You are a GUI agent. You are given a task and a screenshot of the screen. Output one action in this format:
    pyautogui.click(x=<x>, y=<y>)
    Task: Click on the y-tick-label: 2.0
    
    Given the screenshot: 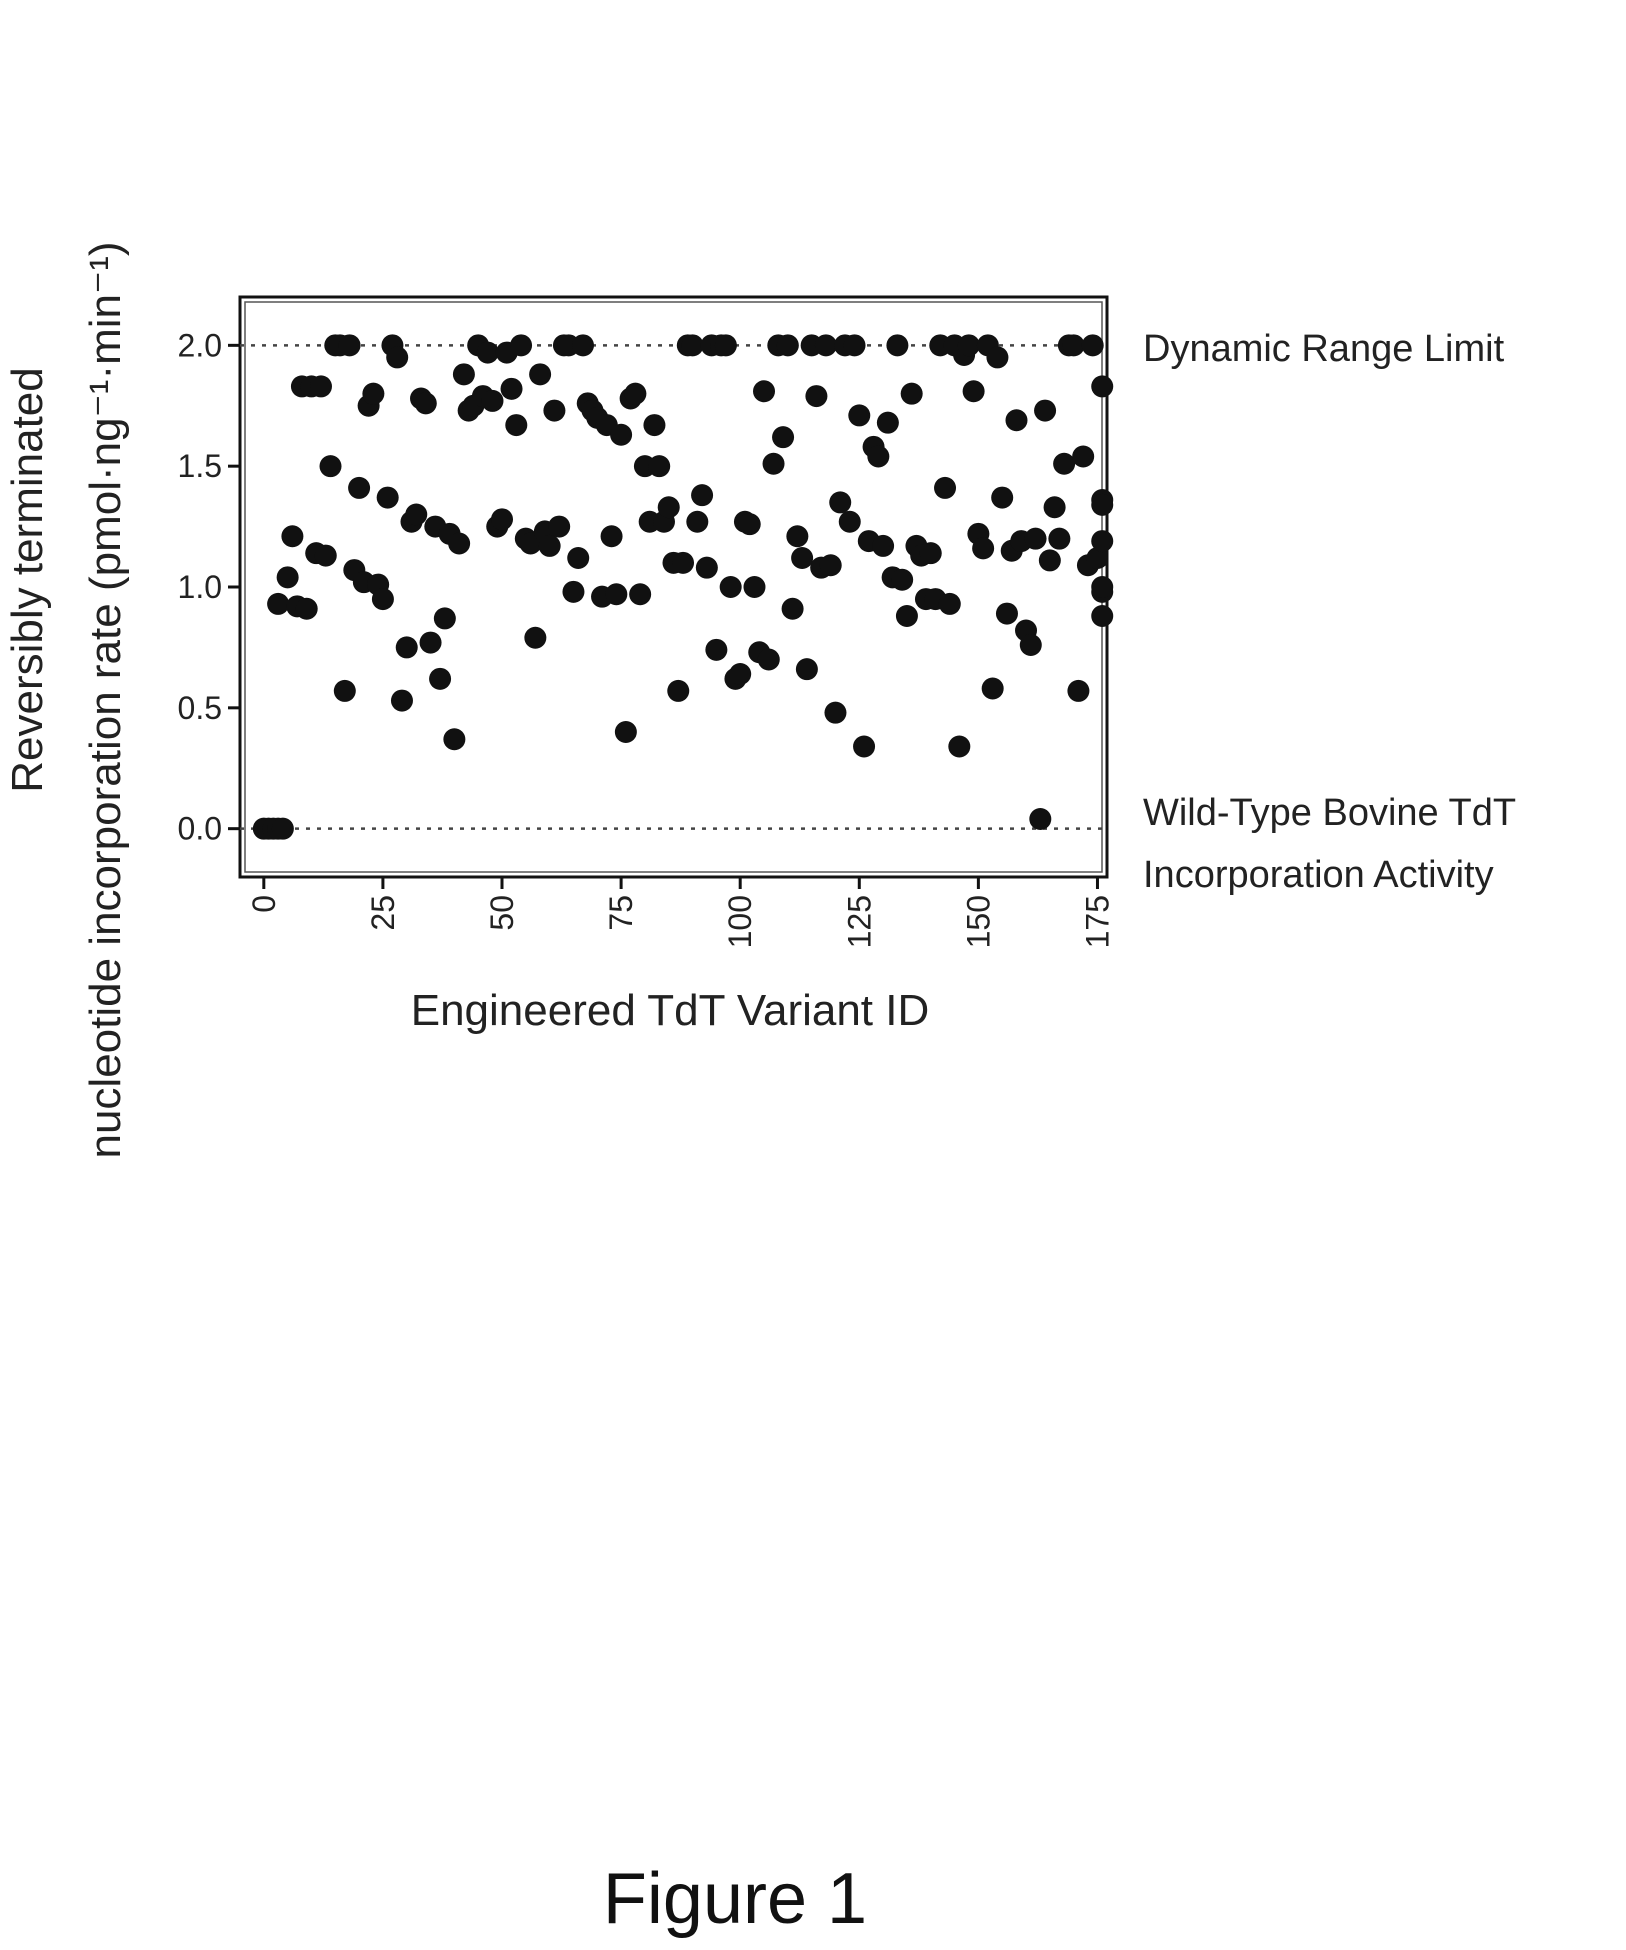 What is the action you would take?
    pyautogui.click(x=200, y=345)
    